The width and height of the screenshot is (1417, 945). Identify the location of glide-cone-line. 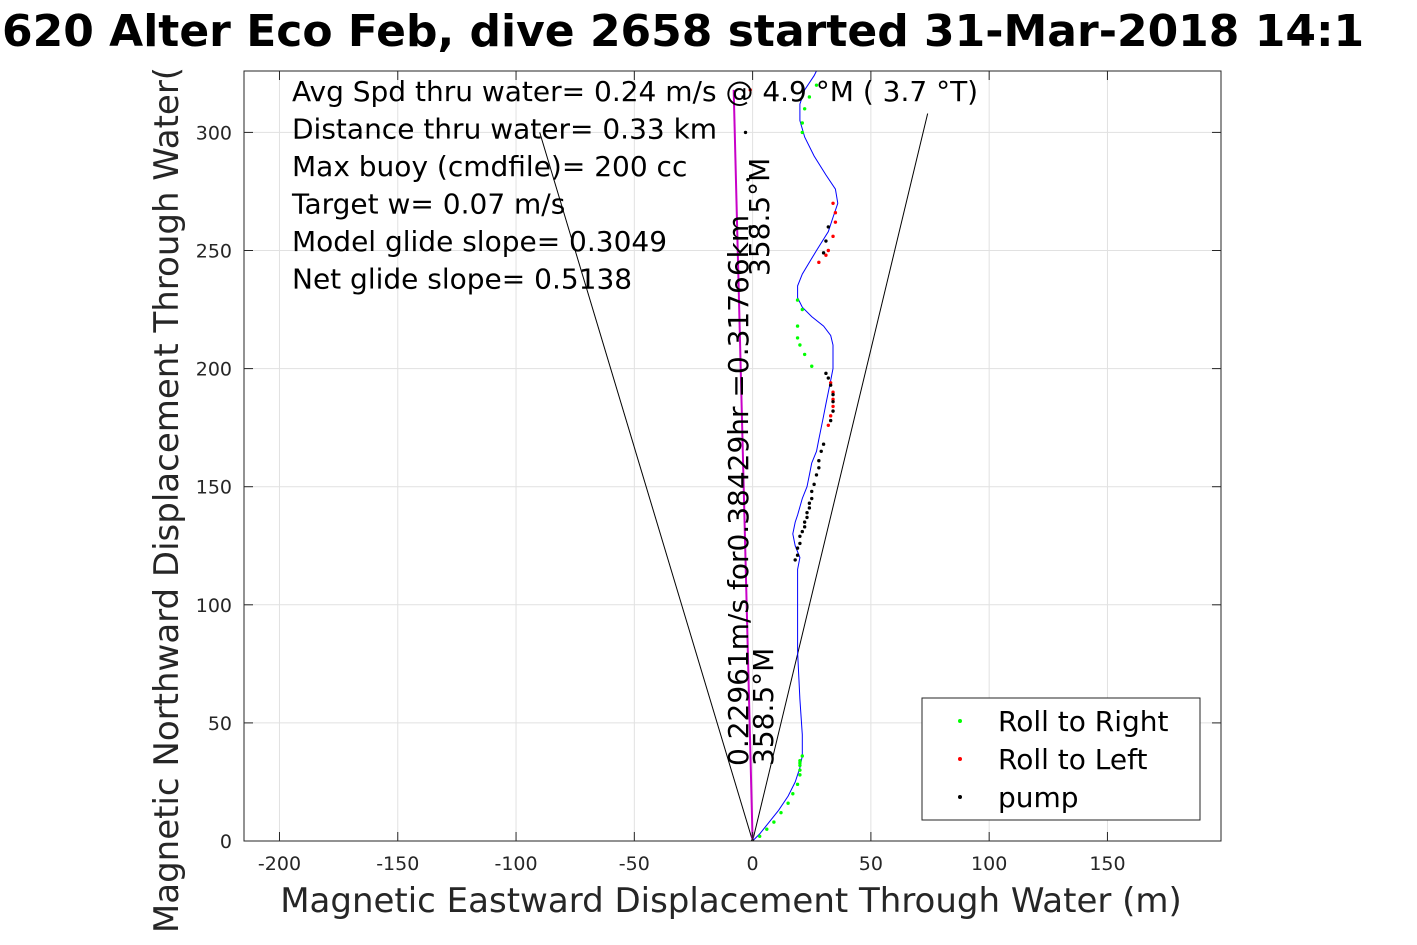
(646, 486).